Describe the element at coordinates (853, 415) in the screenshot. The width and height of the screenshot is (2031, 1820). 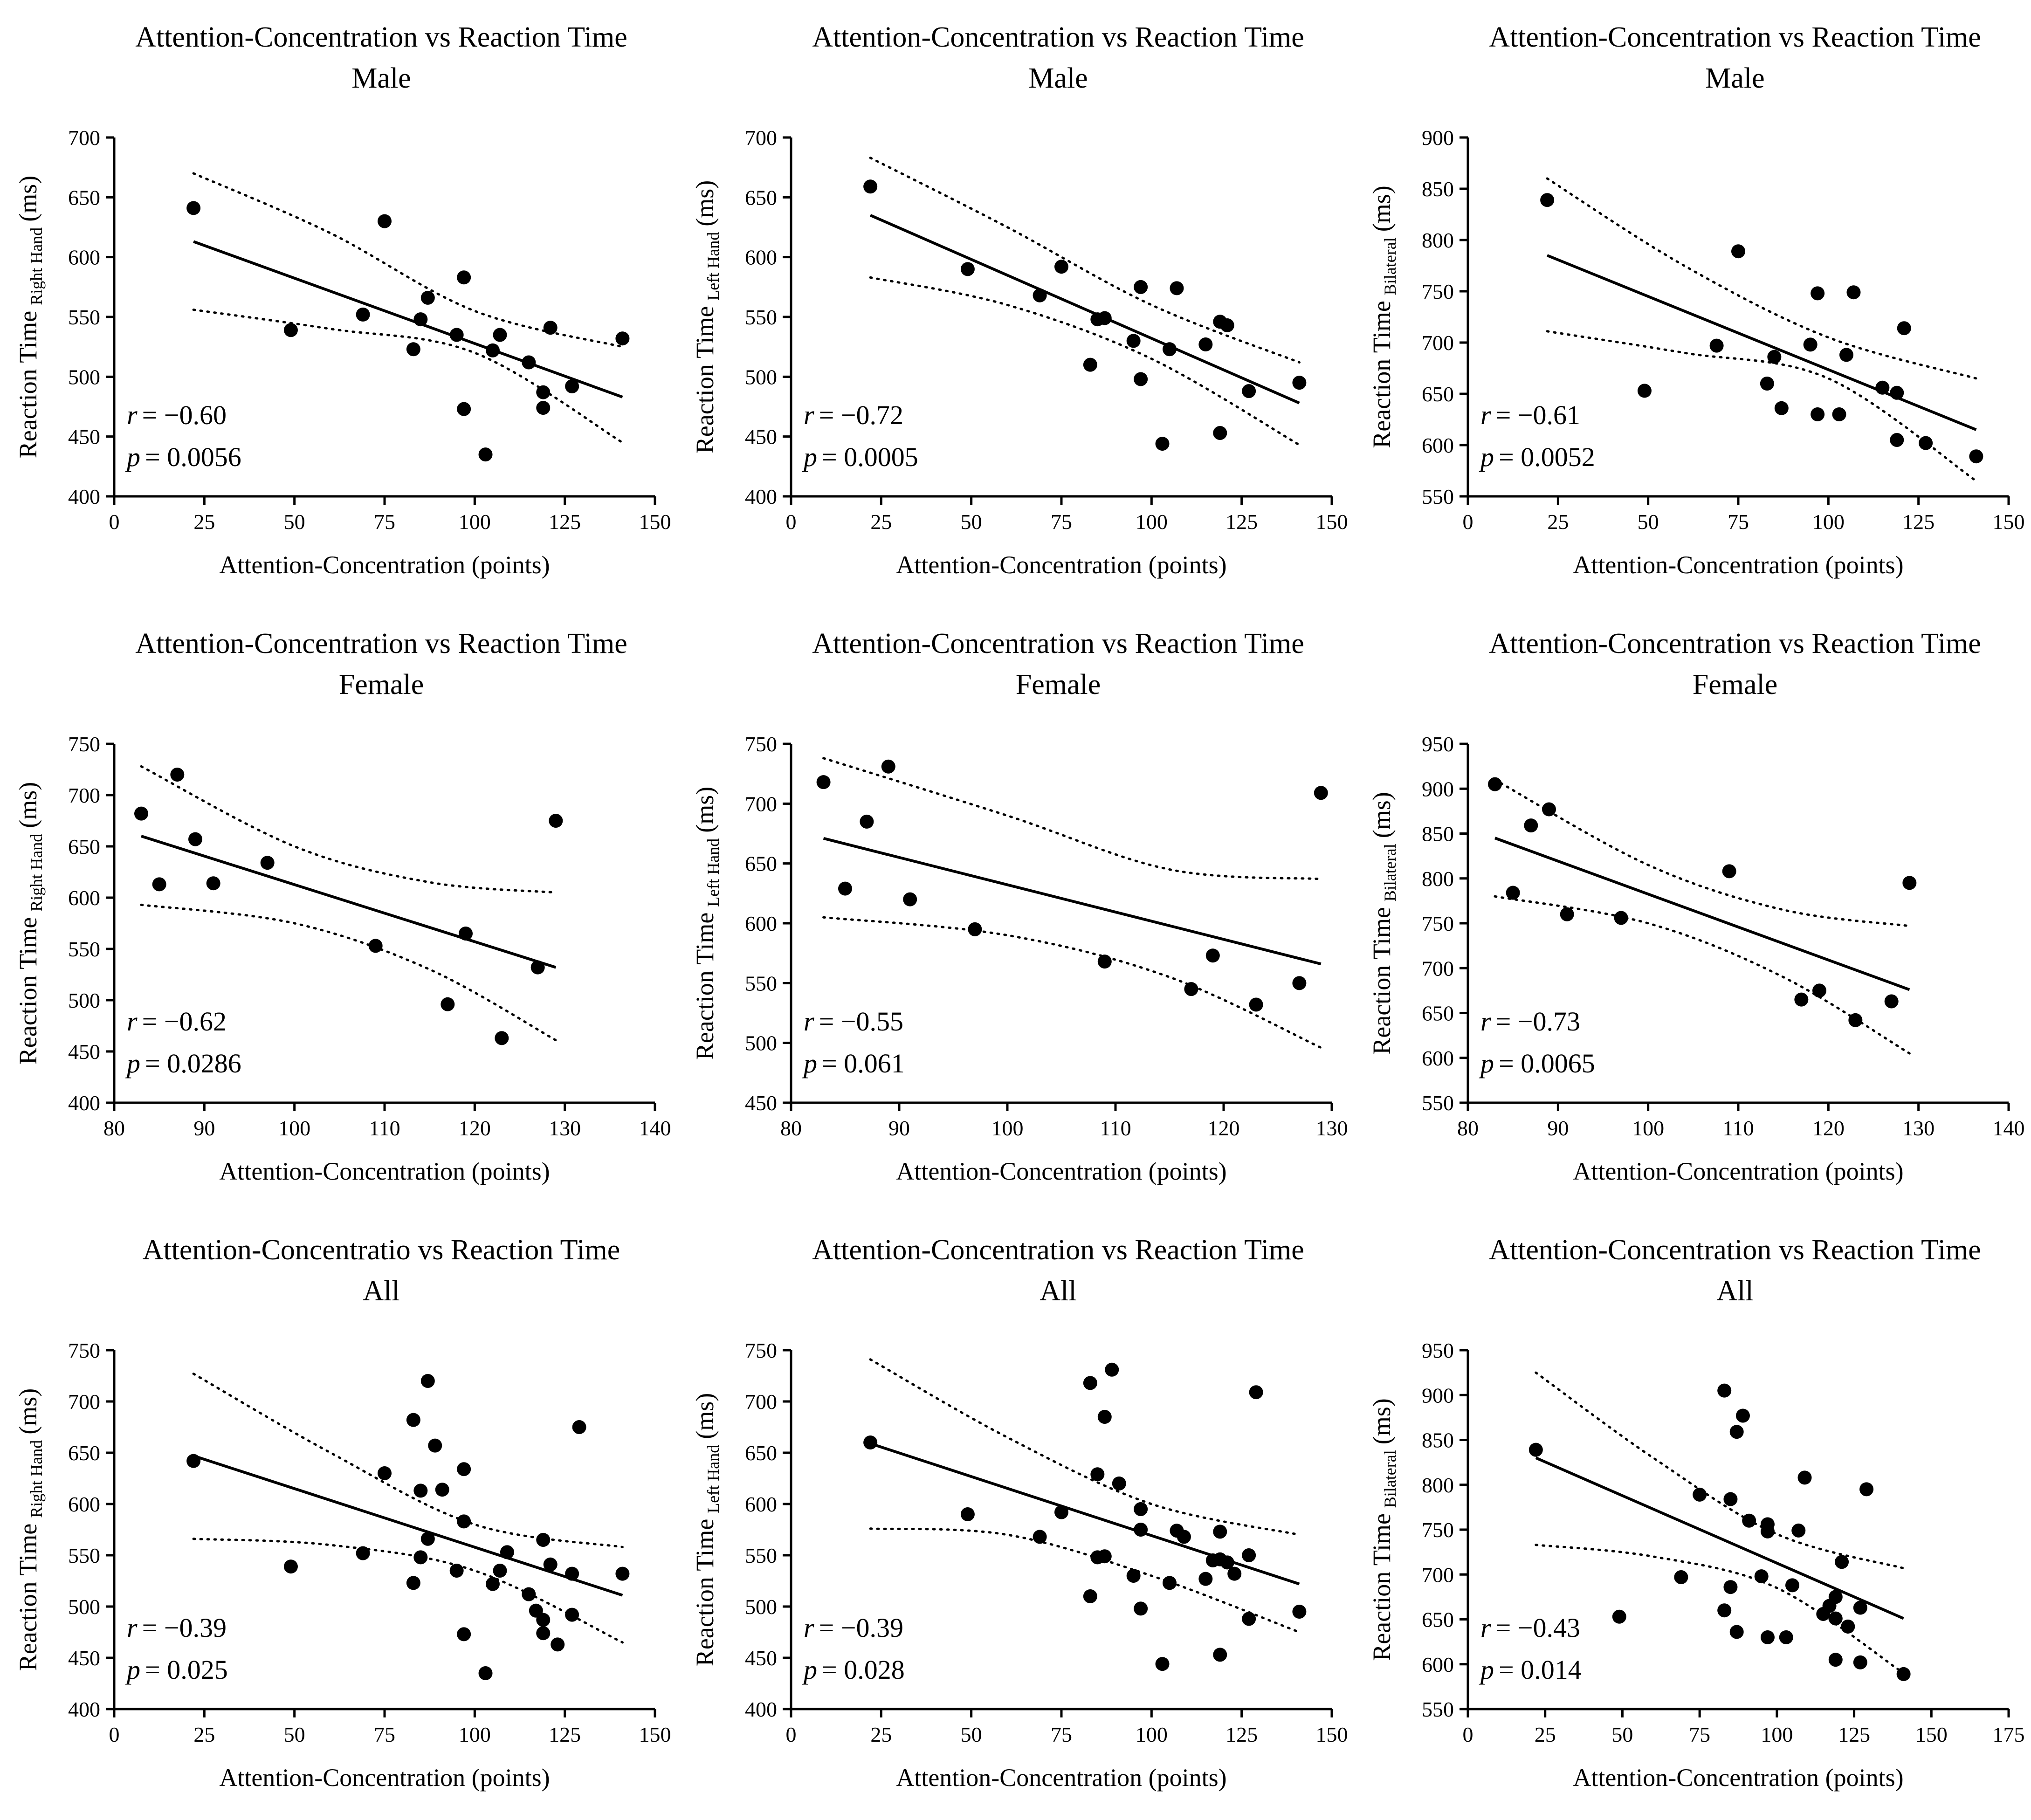
I see `r-statistic: r = −0.72` at that location.